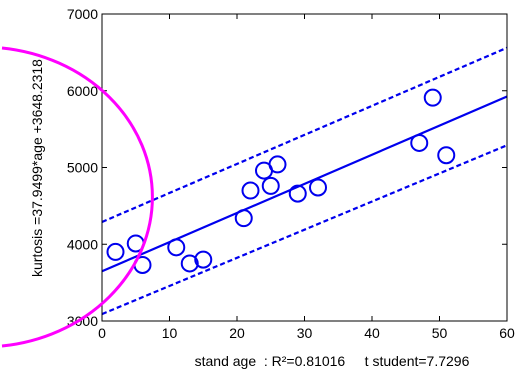  What do you see at coordinates (82, 14) in the screenshot?
I see `y-tick-label: 7000` at bounding box center [82, 14].